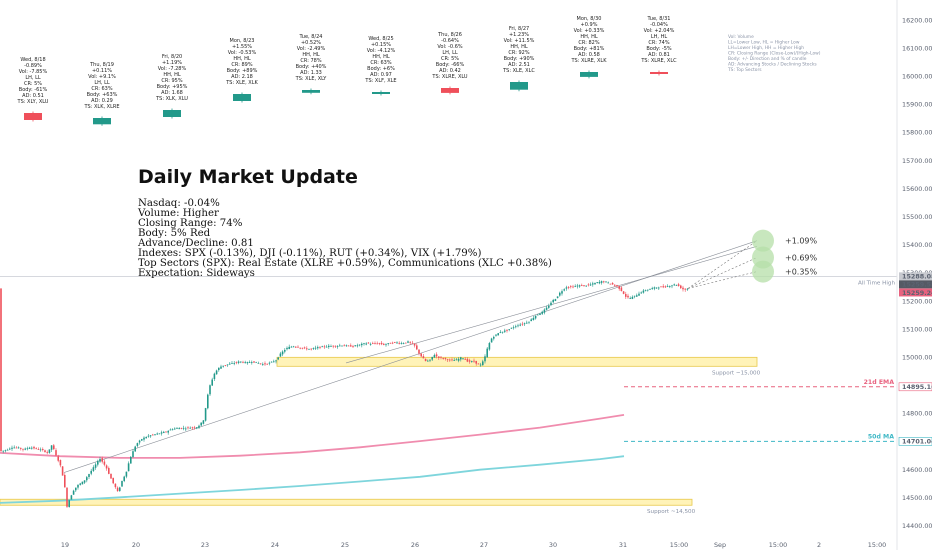 This screenshot has width=932, height=550. I want to click on summary-line: Body: -5%, so click(659, 49).